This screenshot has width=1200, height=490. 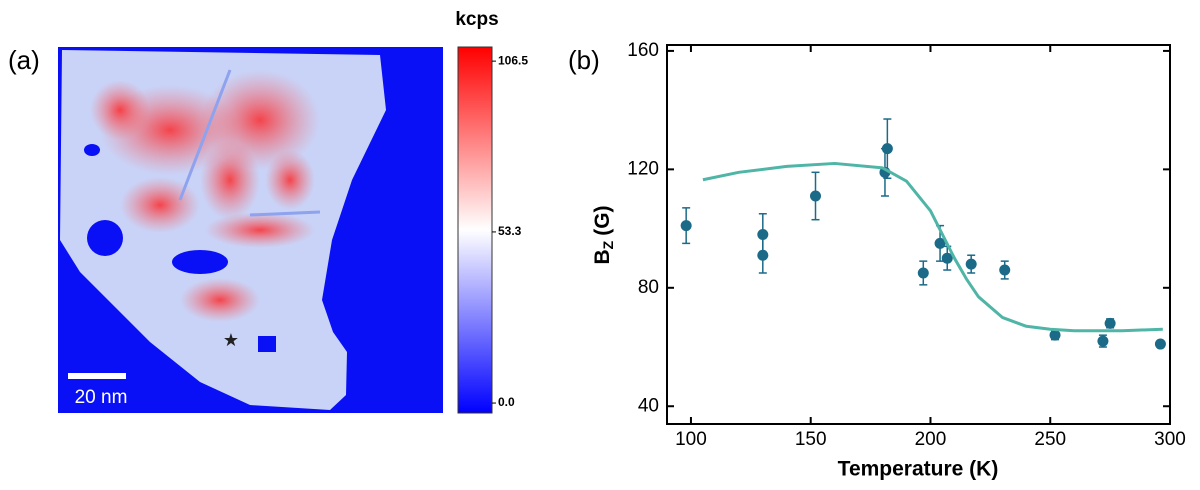 What do you see at coordinates (231, 340) in the screenshot?
I see `star-marker: ★` at bounding box center [231, 340].